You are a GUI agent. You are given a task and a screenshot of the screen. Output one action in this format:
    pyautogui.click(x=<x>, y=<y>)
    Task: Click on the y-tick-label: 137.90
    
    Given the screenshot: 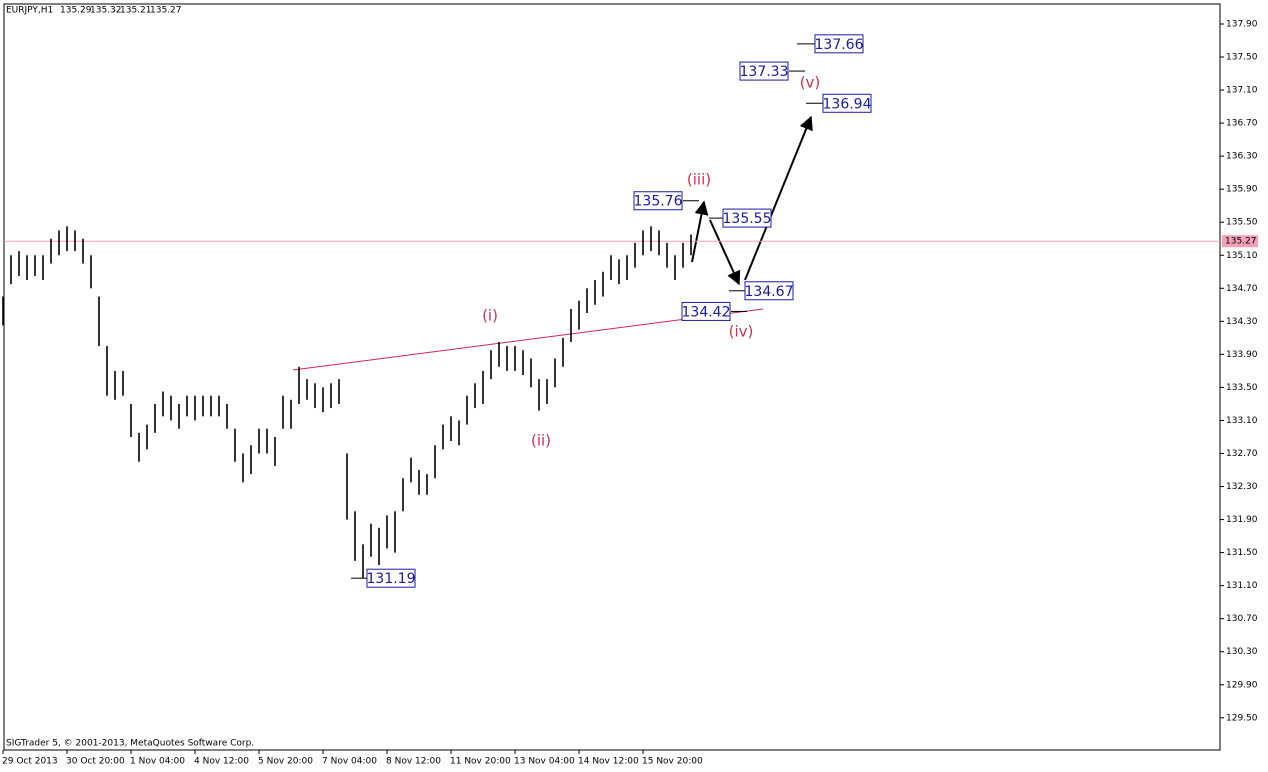 What is the action you would take?
    pyautogui.click(x=1242, y=24)
    